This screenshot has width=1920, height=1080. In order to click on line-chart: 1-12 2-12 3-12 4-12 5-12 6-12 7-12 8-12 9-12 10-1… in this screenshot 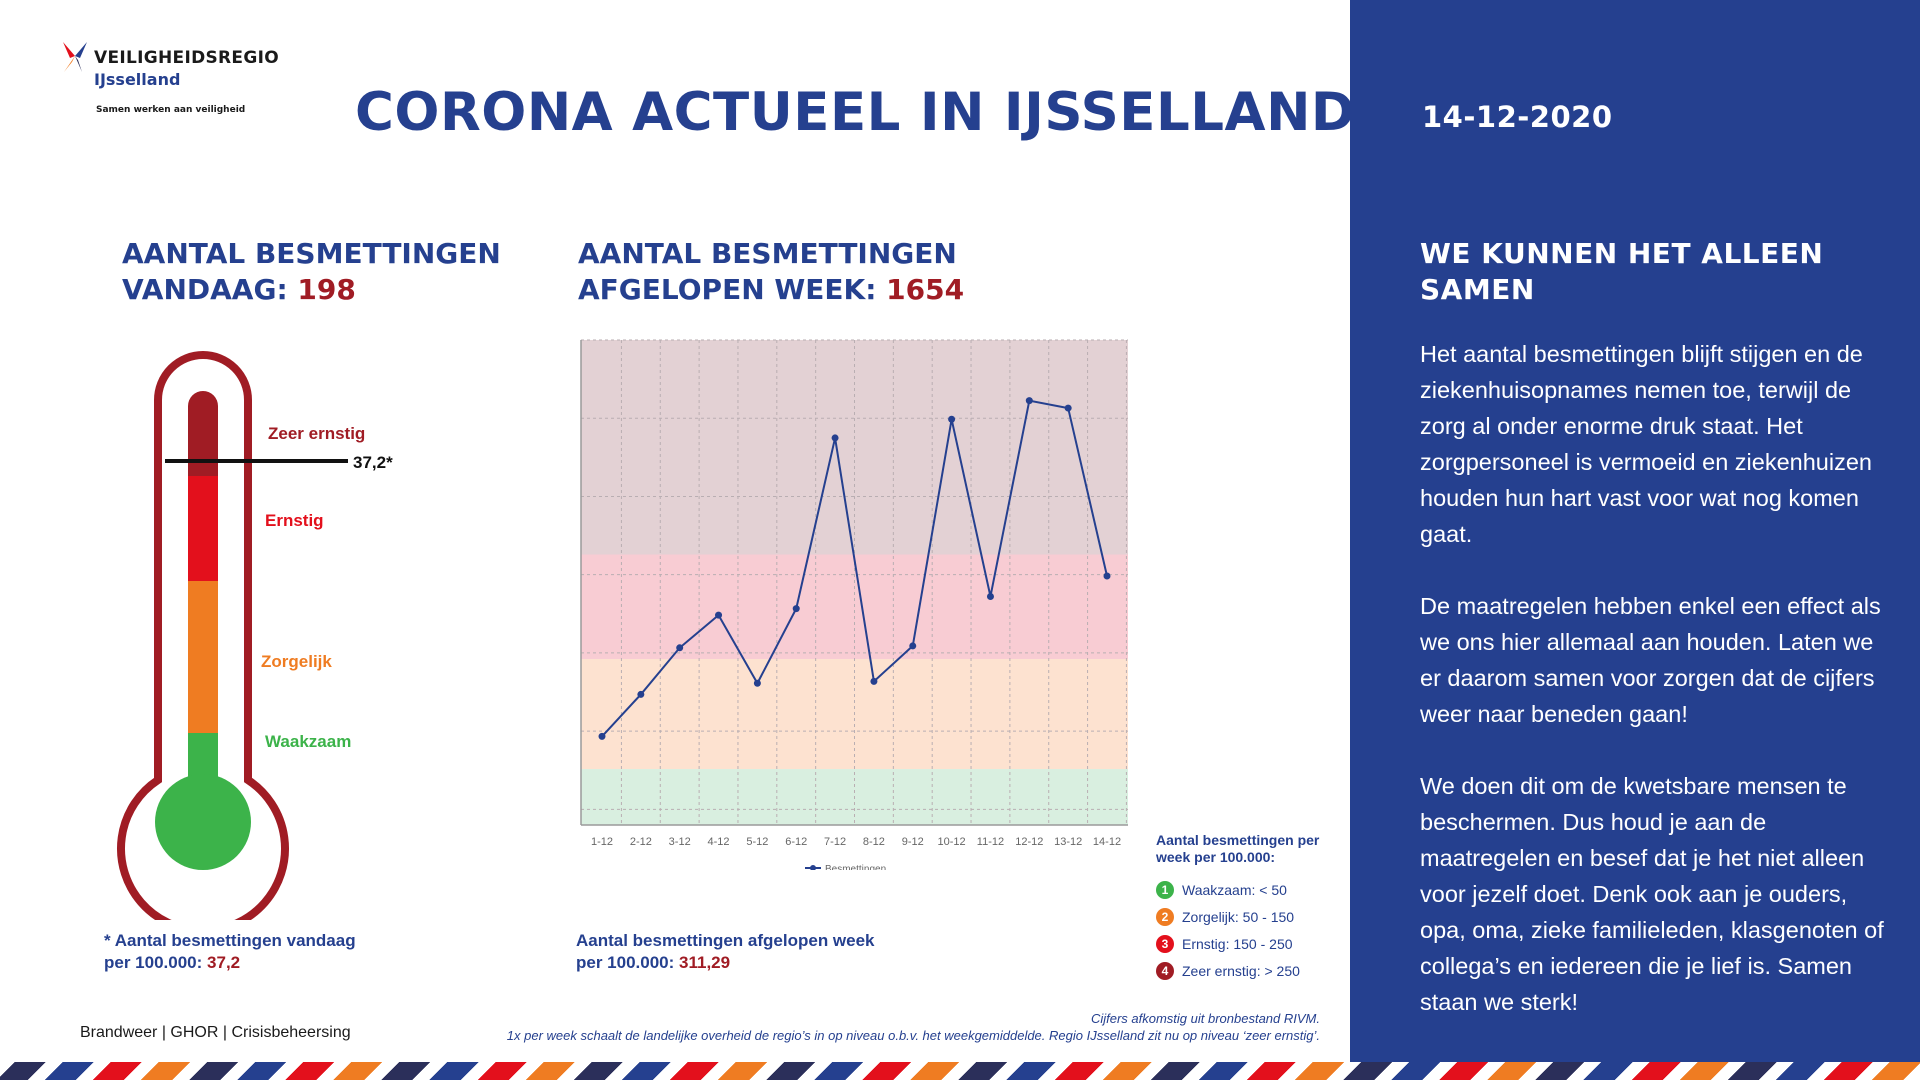, I will do `click(854, 604)`.